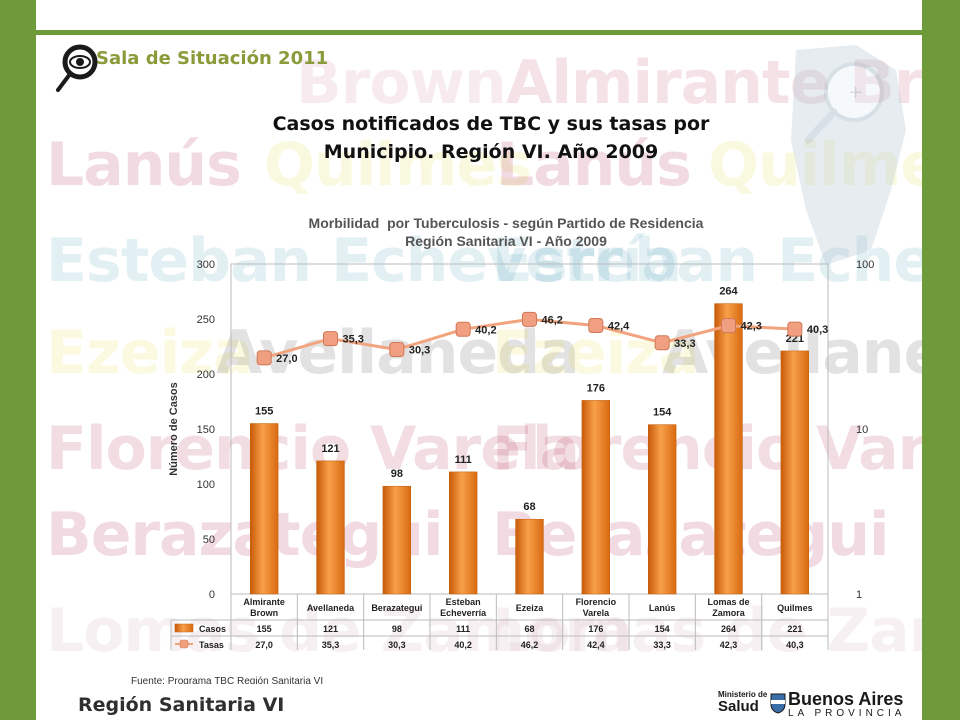 The image size is (960, 720). I want to click on table-cell-casos: 154, so click(662, 629).